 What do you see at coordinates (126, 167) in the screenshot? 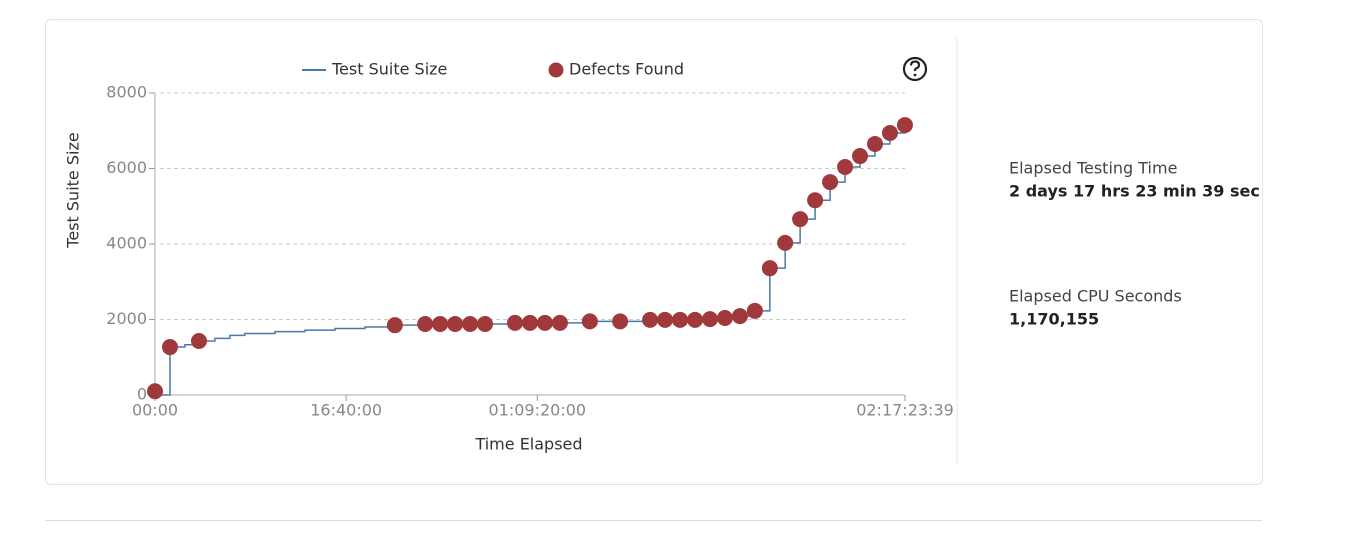
I see `y-tick-label: 6000` at bounding box center [126, 167].